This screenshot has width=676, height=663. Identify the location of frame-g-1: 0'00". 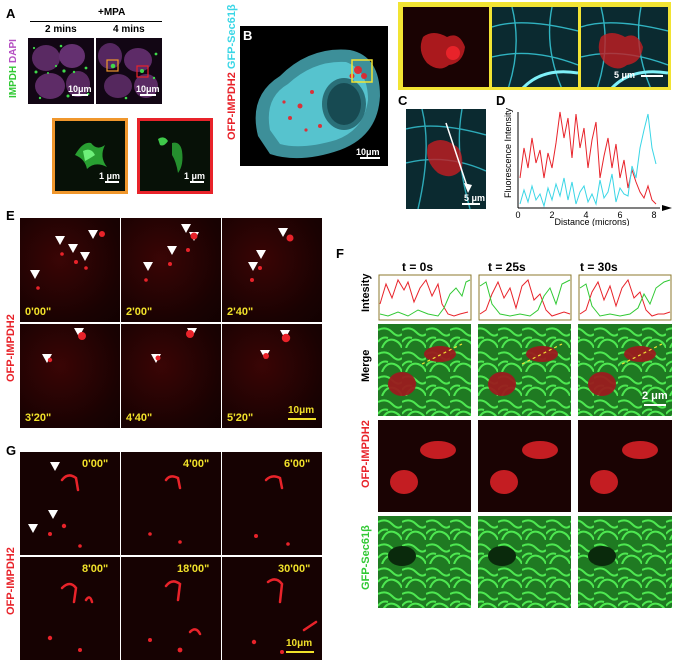
(70, 503).